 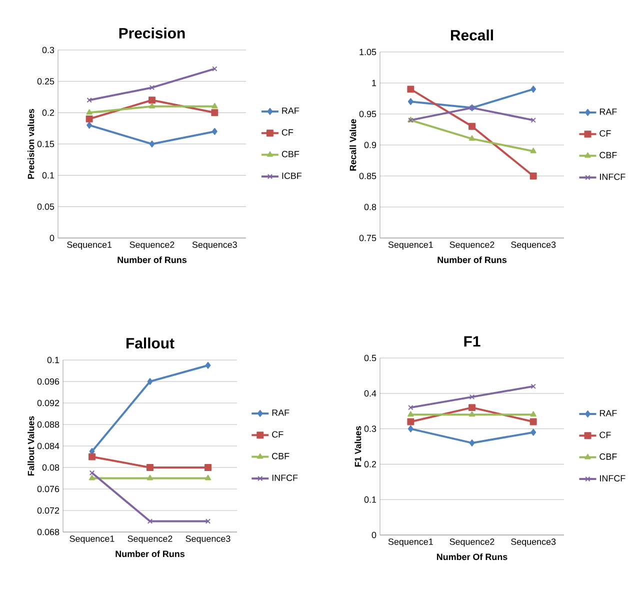 What do you see at coordinates (370, 145) in the screenshot?
I see `y-tick-label: 0.9` at bounding box center [370, 145].